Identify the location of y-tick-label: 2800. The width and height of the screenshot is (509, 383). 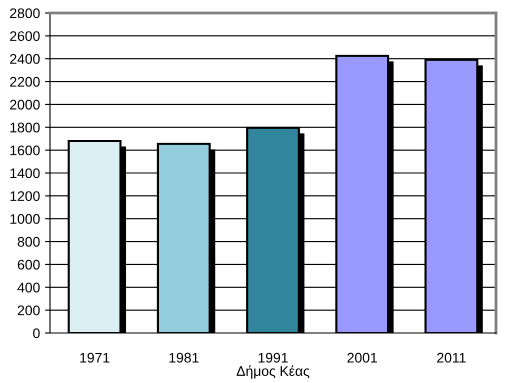
(25, 13).